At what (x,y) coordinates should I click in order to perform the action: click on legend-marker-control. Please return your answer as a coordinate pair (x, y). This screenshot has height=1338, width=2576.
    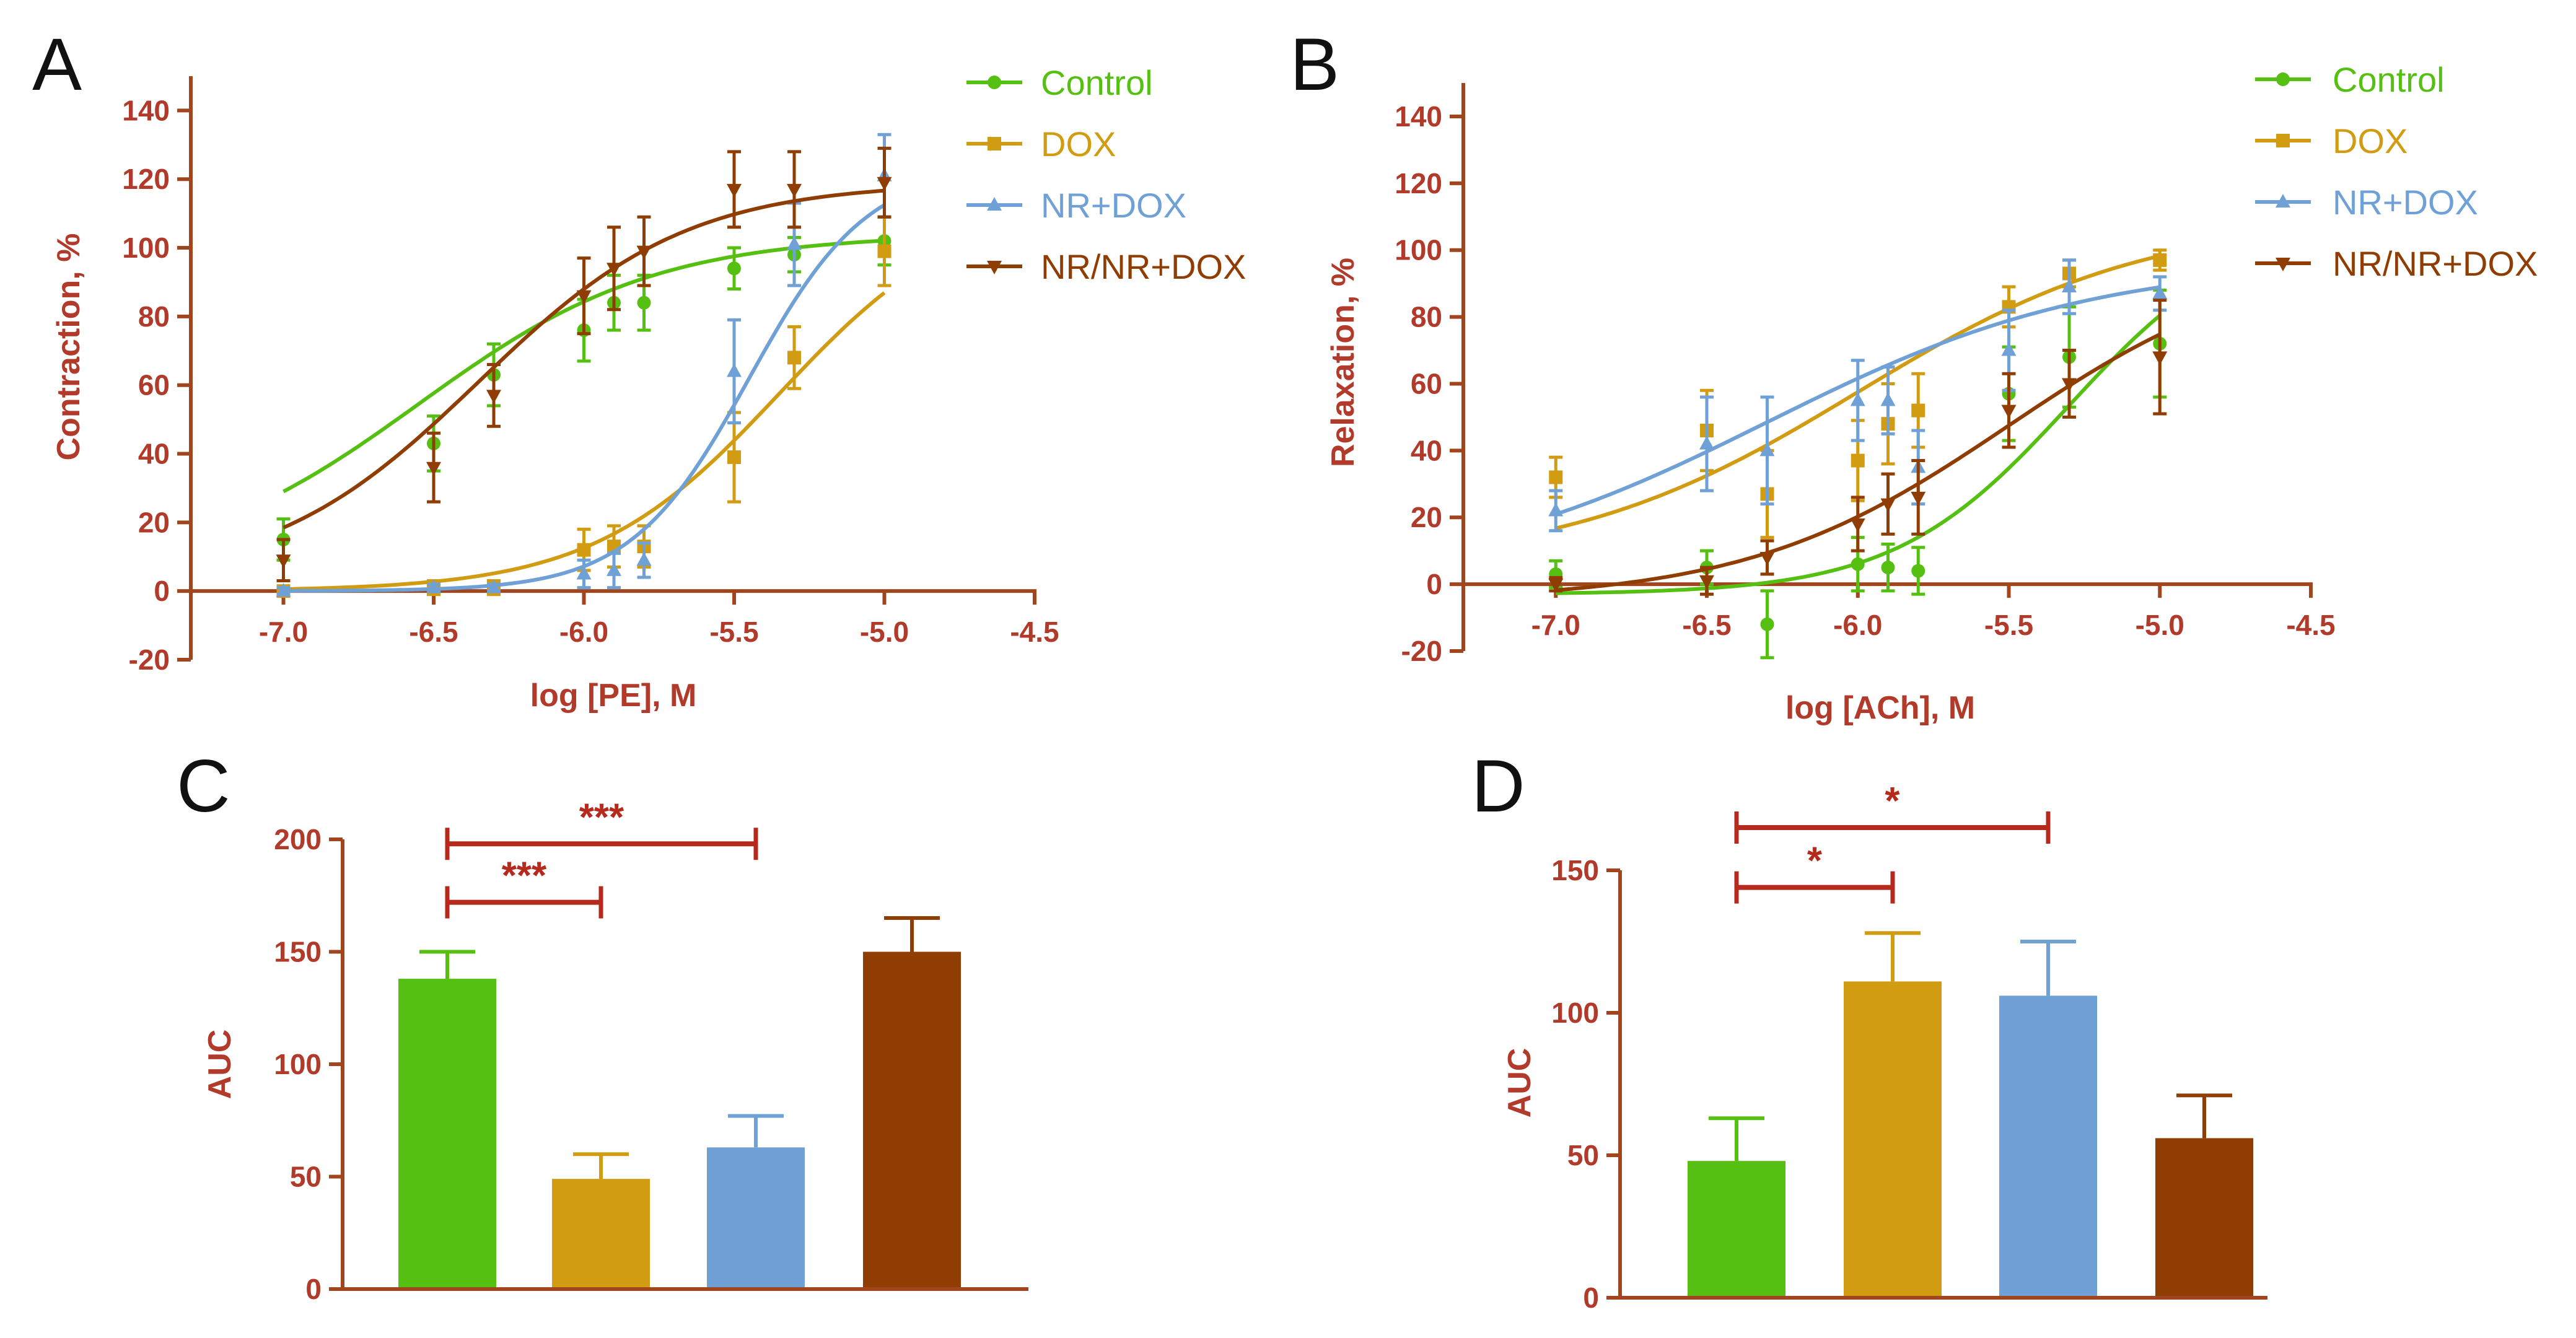
    Looking at the image, I should click on (2283, 79).